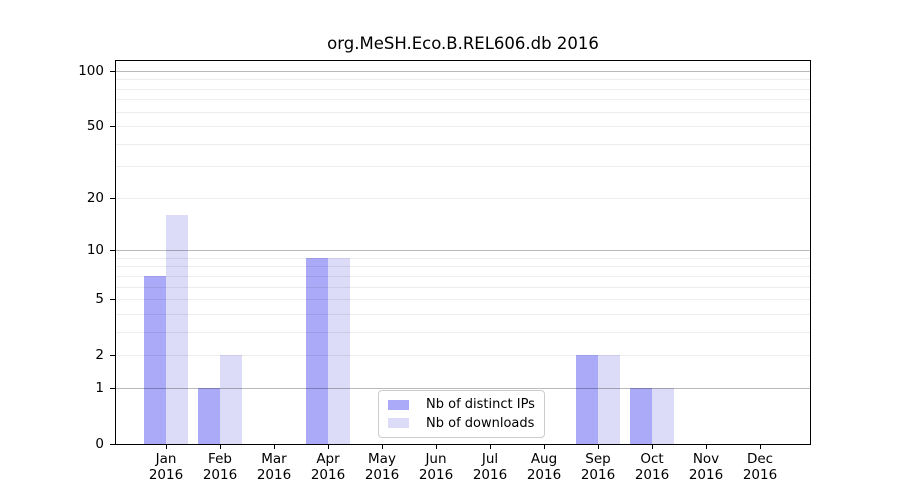 This screenshot has width=900, height=500. Describe the element at coordinates (91, 70) in the screenshot. I see `y-tick-label: 100` at that location.